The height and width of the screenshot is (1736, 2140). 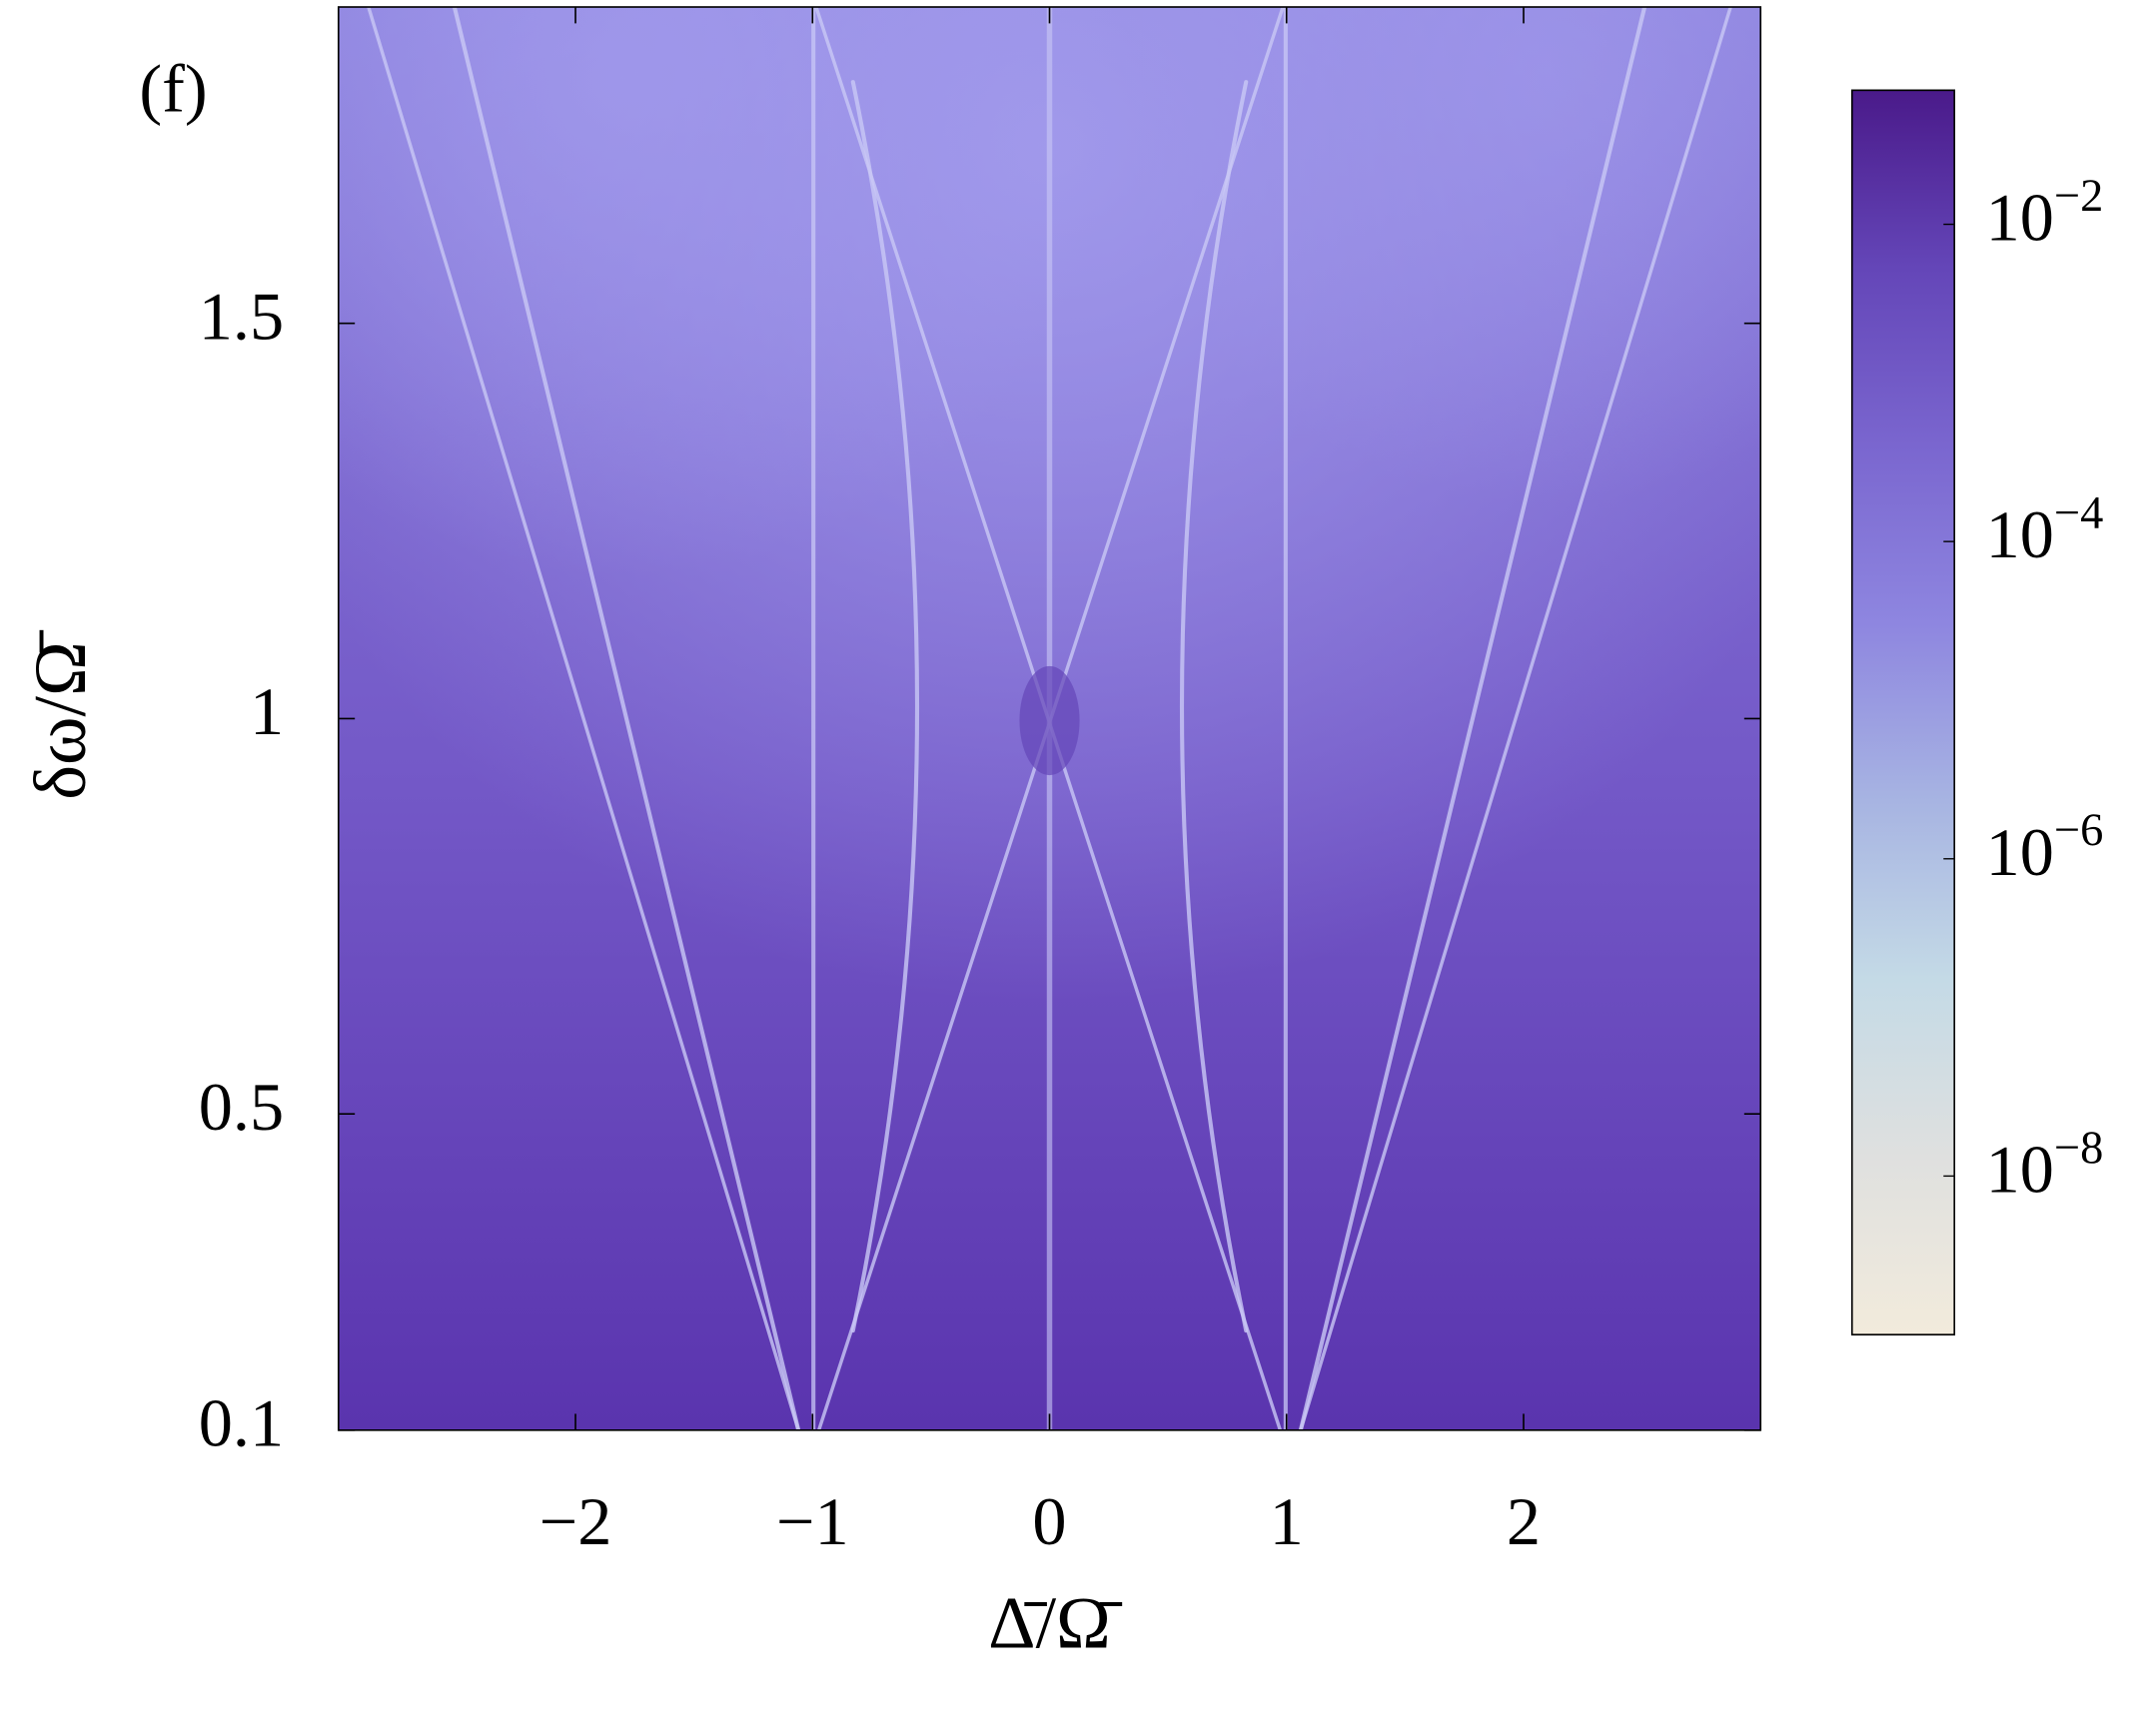 I want to click on colorbar-tick-label: 10⁻⁶, so click(x=2045, y=847).